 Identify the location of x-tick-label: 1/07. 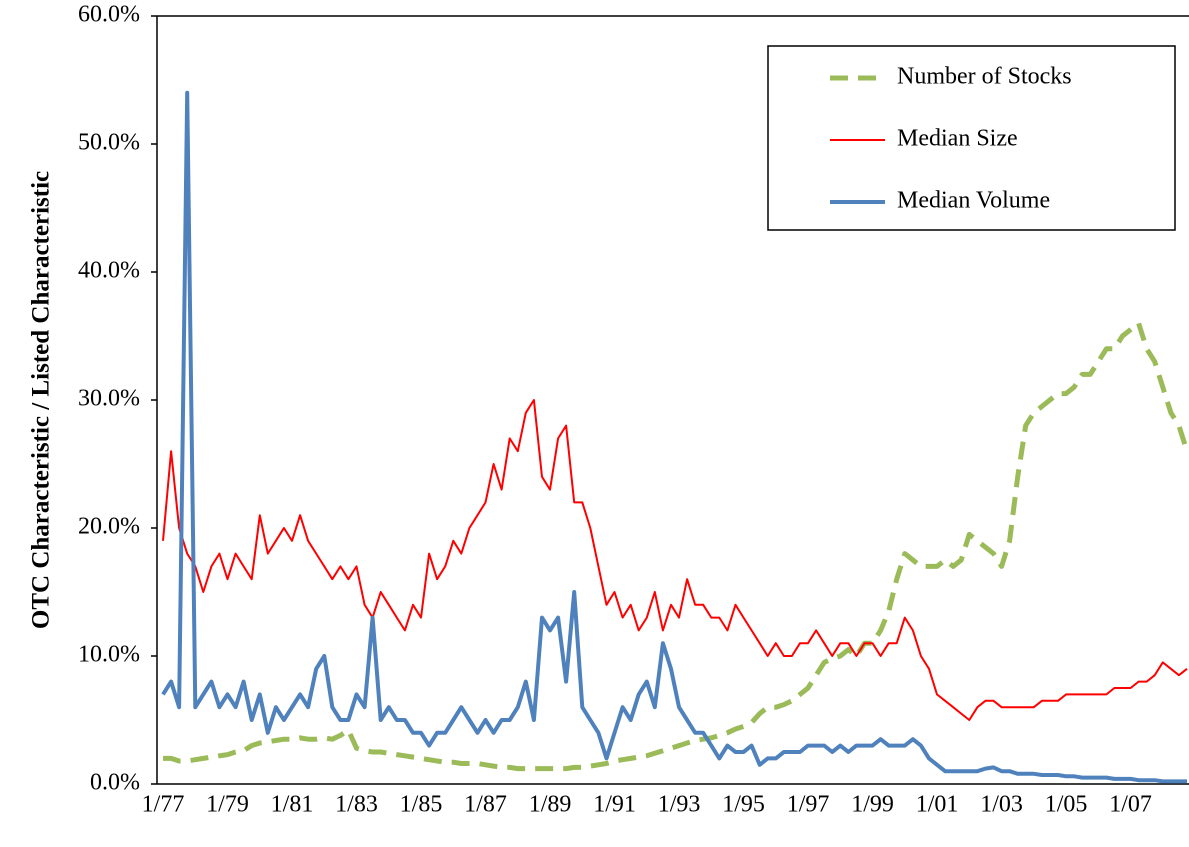
(1130, 805).